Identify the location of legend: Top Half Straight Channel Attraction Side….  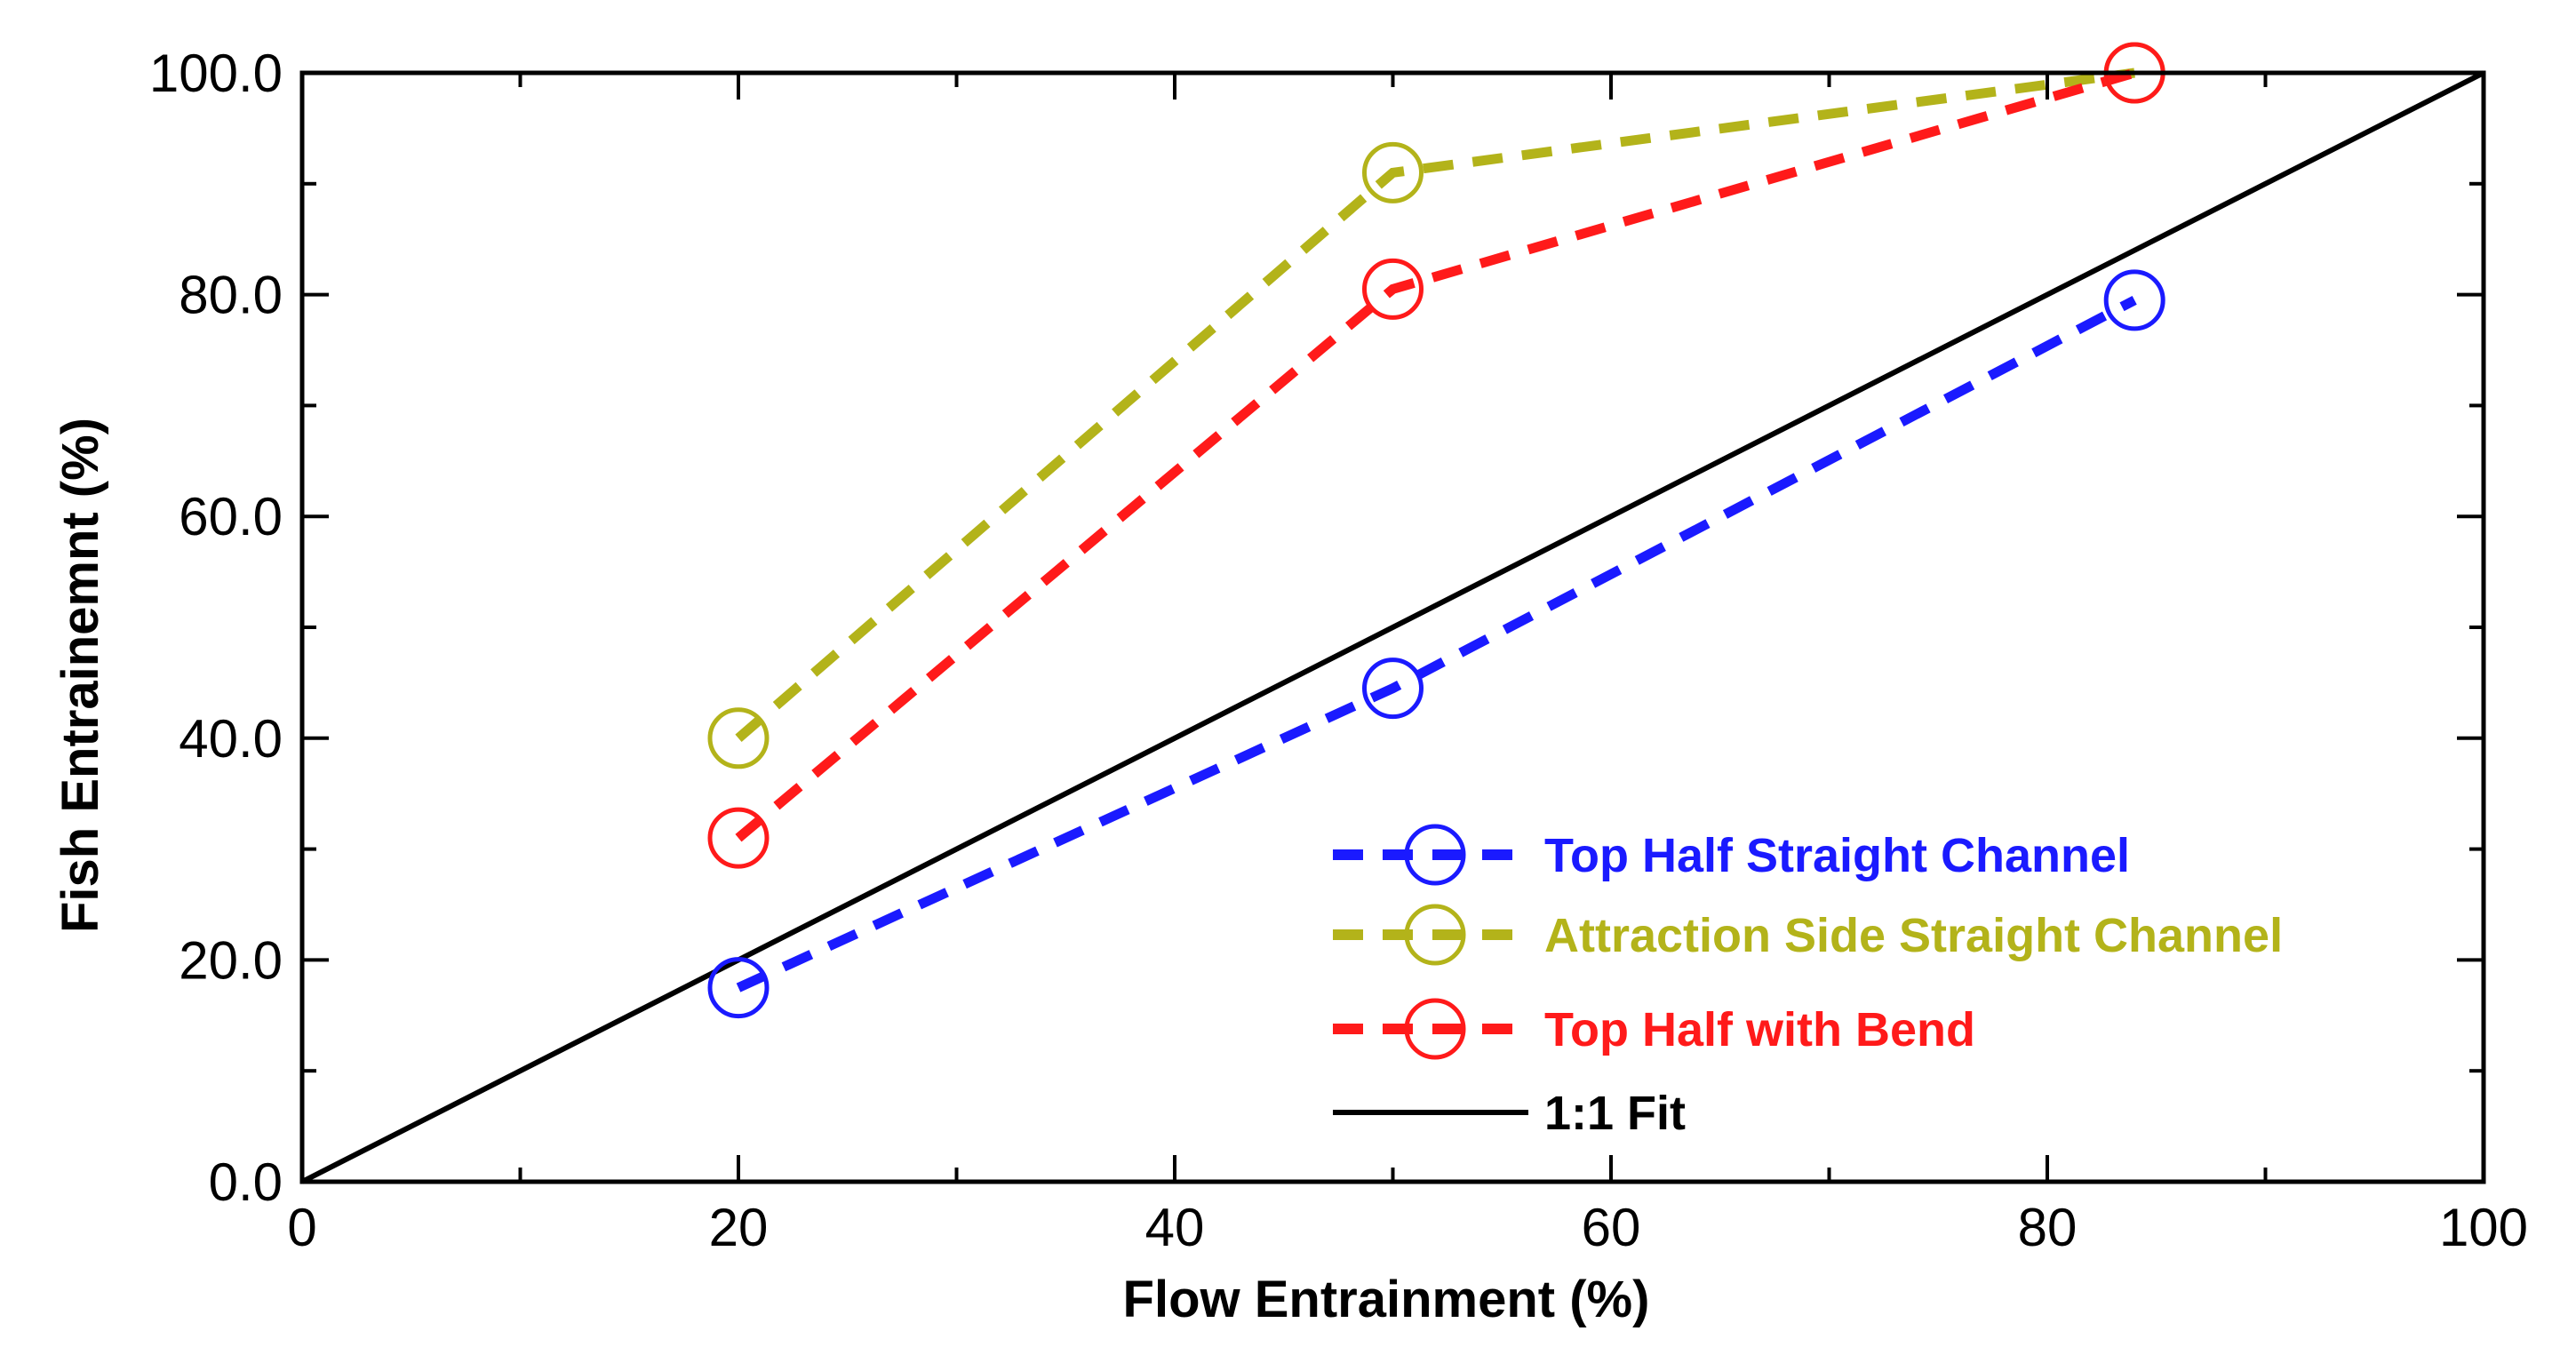
(1808, 982).